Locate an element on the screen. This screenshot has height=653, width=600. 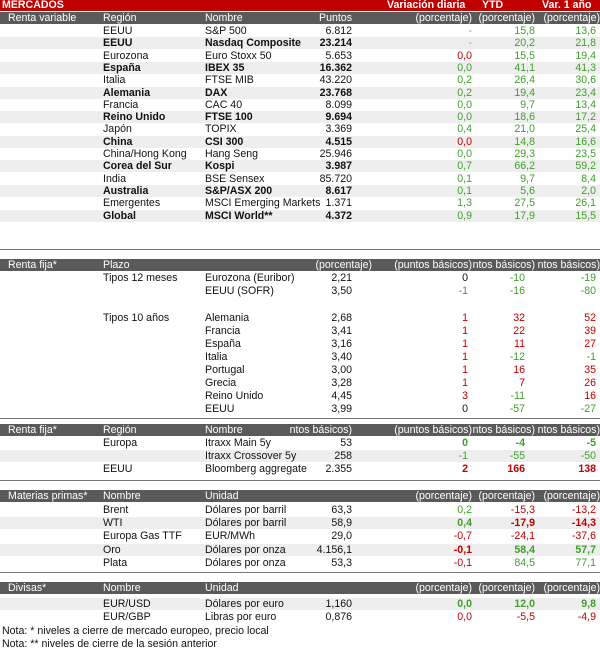
row-ytd: 15,5 is located at coordinates (524, 55).